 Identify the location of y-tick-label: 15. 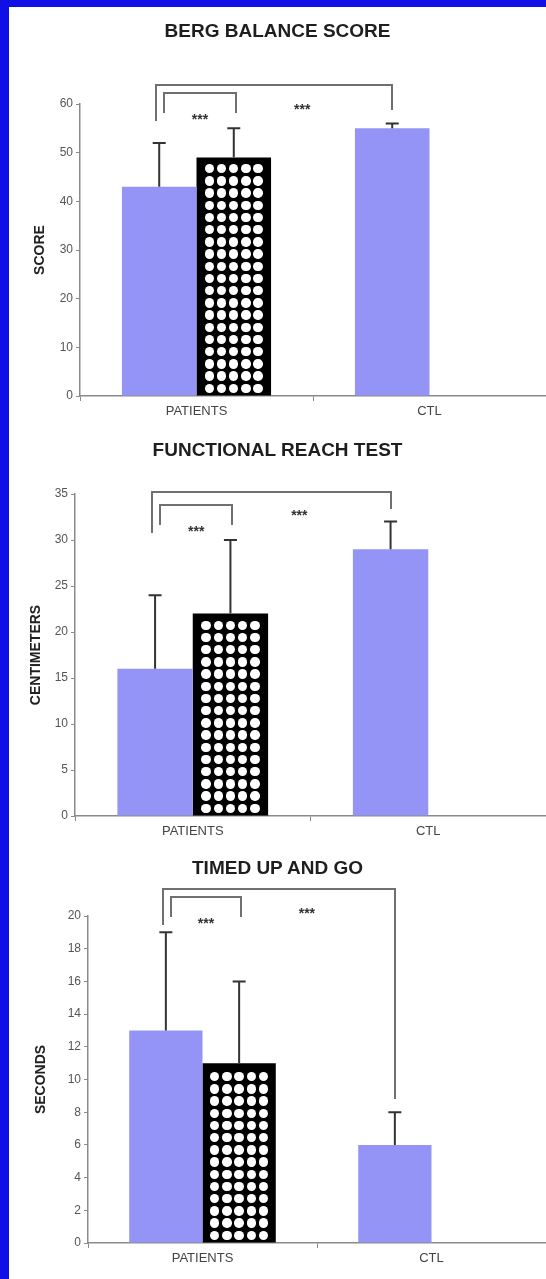
(61, 677).